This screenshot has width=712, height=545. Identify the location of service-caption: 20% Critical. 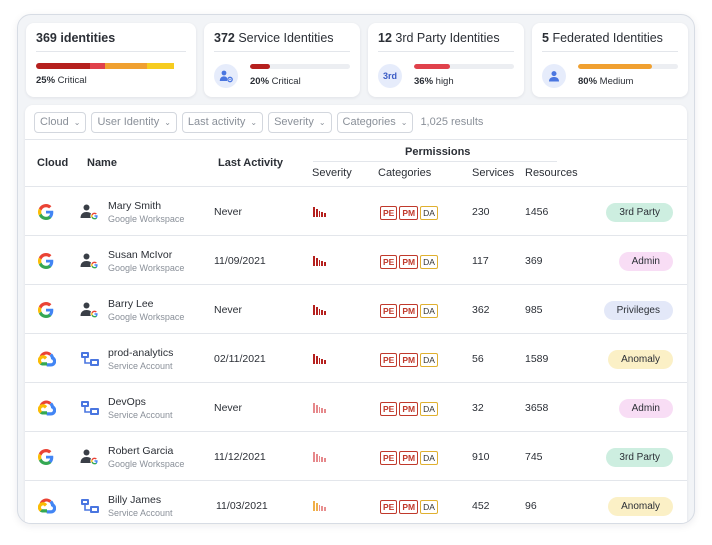
(275, 81).